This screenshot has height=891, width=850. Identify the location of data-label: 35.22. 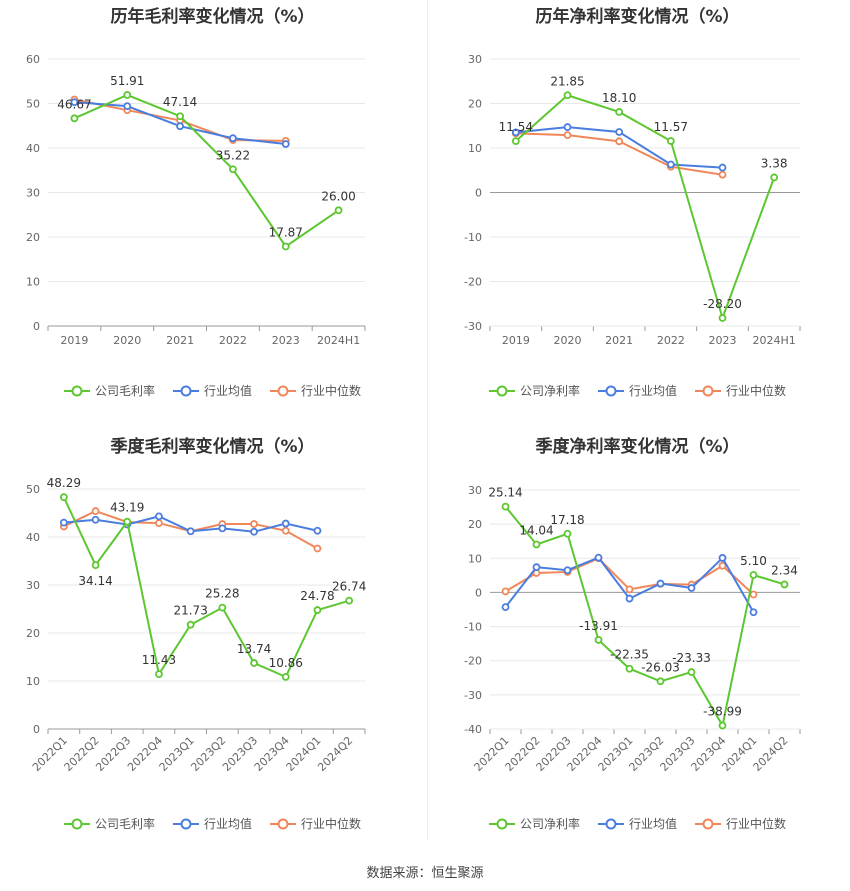
(233, 155).